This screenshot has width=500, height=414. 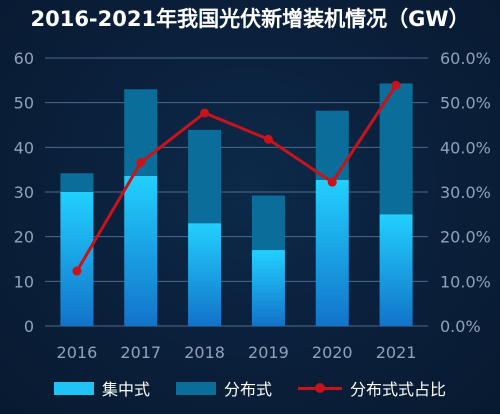 I want to click on chart-title: 2016-2021年我国光伏新增装机情况（GW）, so click(x=250, y=19).